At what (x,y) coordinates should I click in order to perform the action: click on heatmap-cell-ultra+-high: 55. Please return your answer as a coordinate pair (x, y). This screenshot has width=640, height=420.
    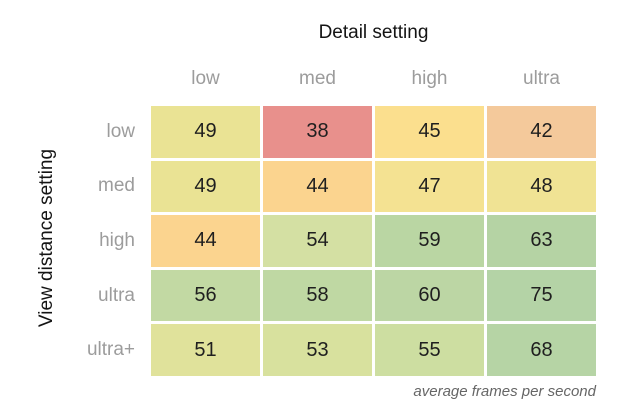
    Looking at the image, I should click on (429, 350).